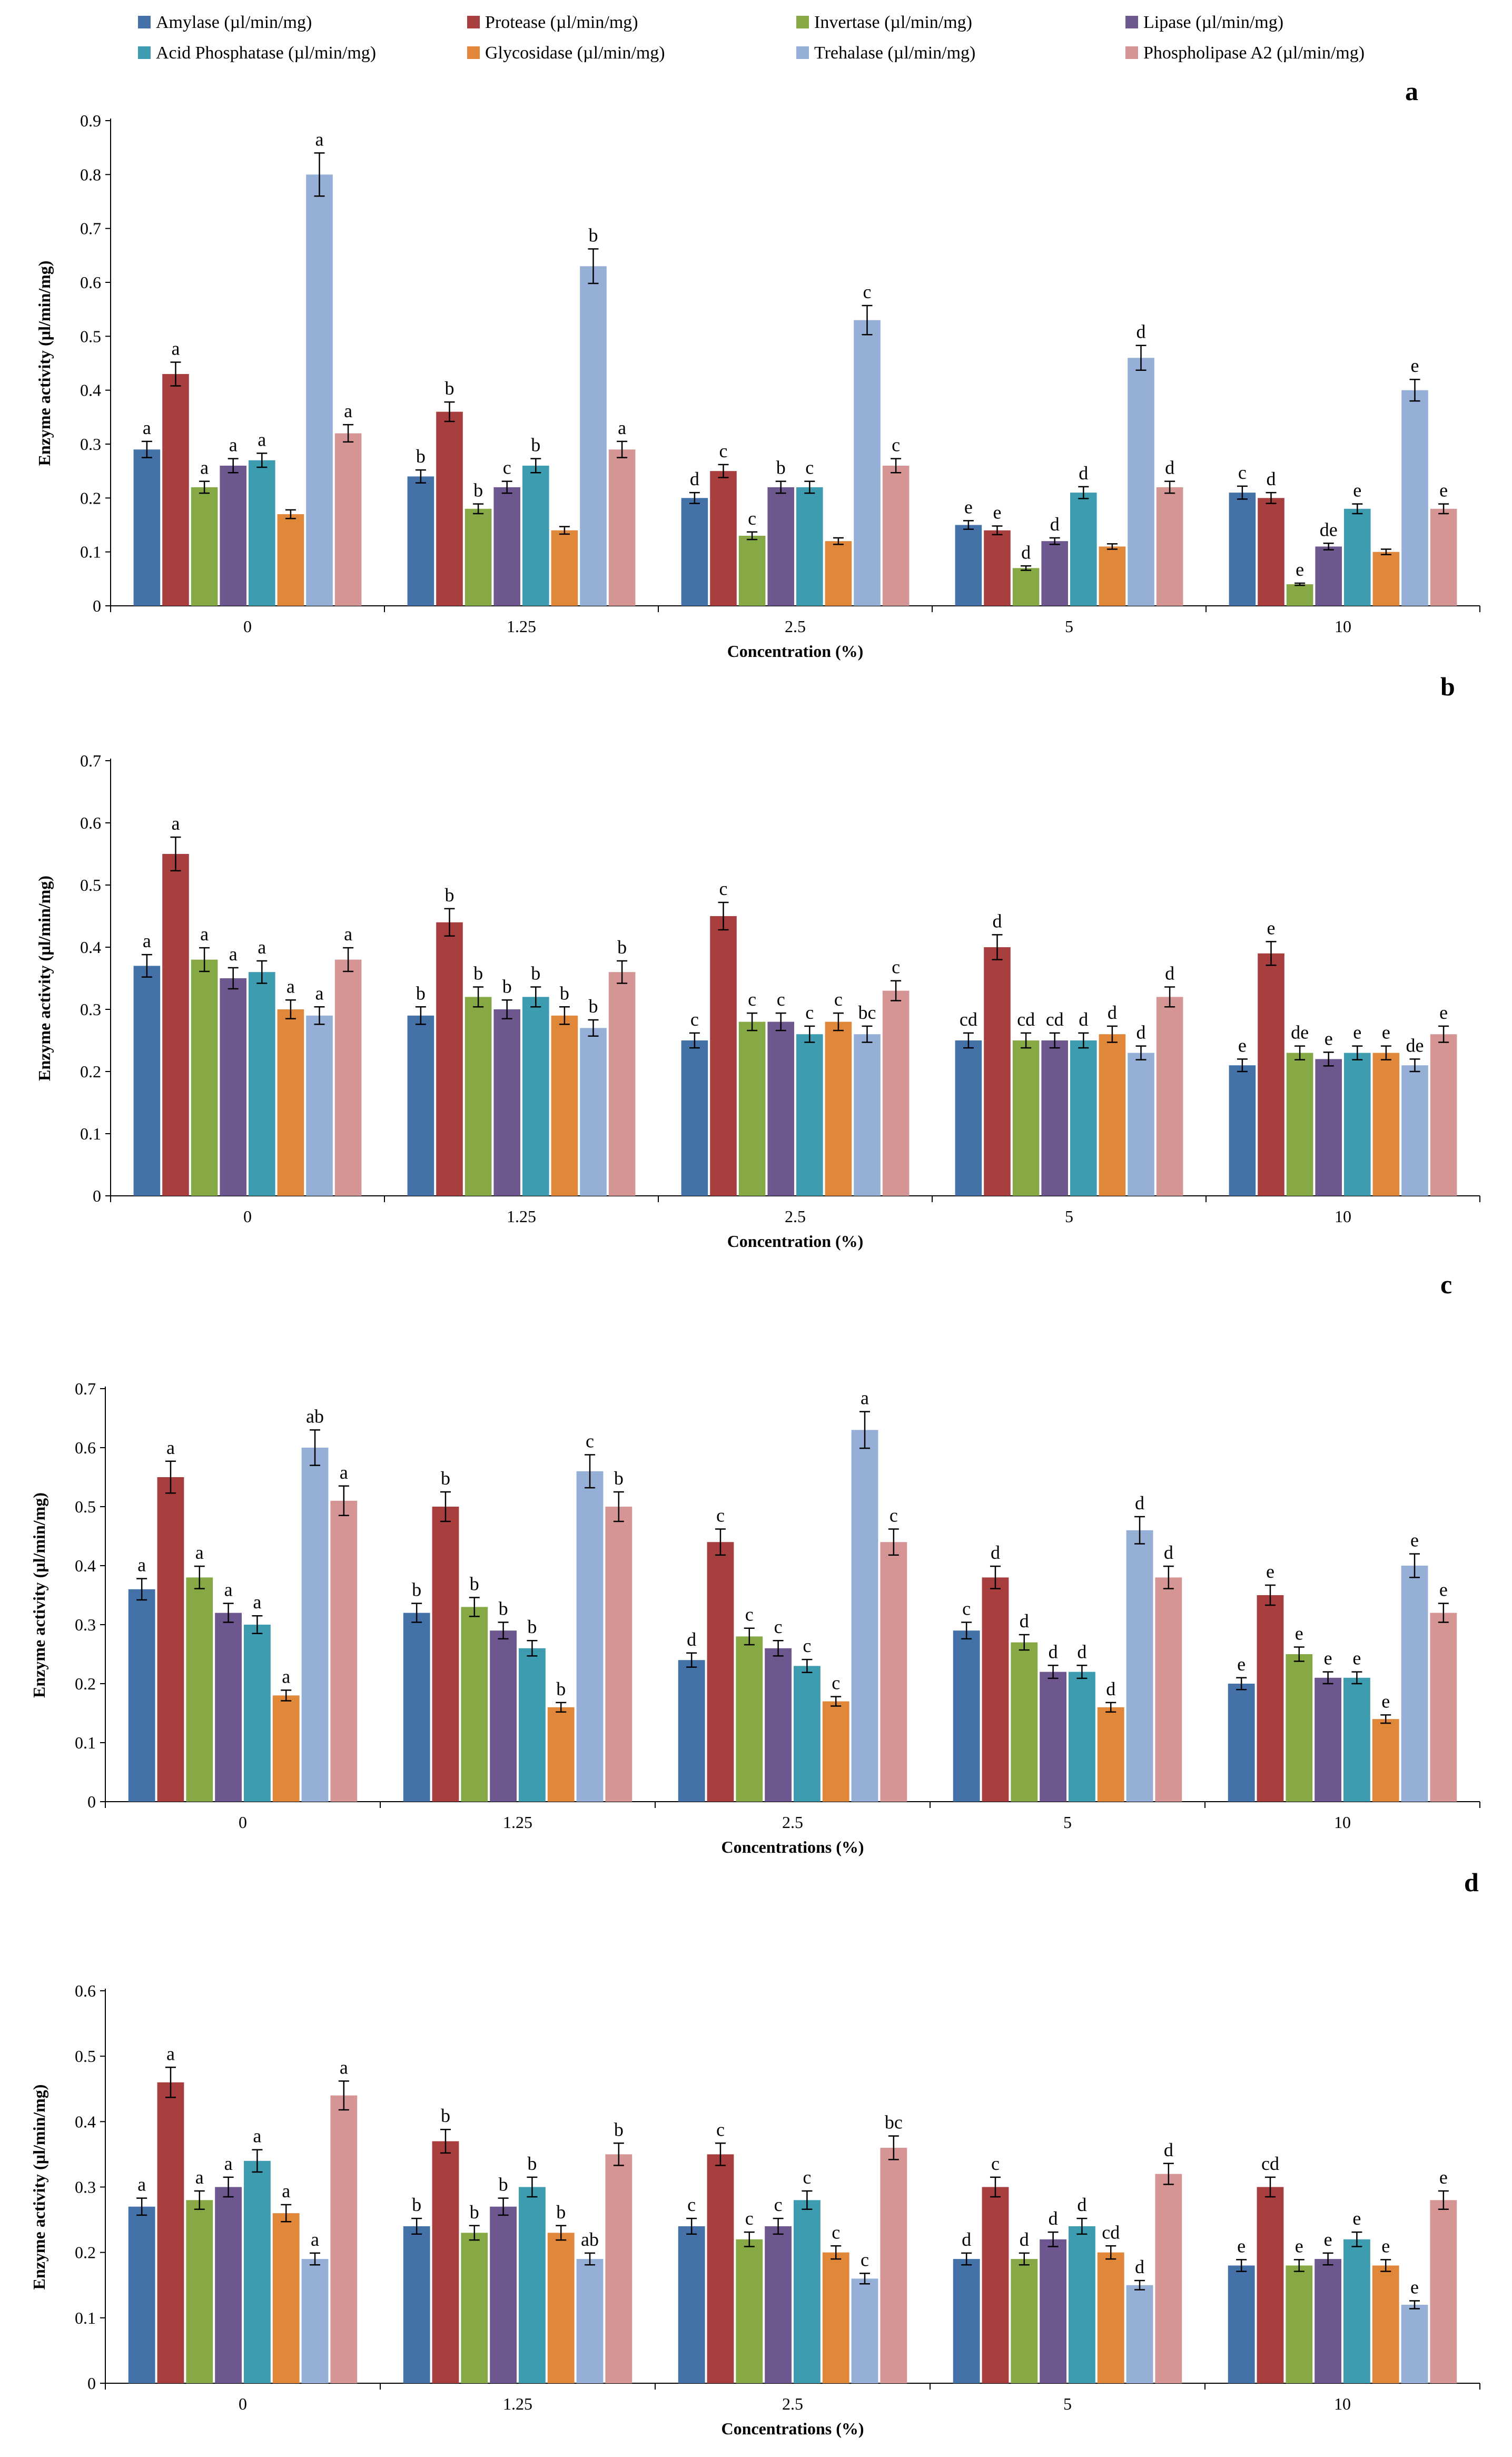 The width and height of the screenshot is (1512, 2457). What do you see at coordinates (795, 1242) in the screenshot?
I see `x-axis-title: Concentration (%)` at bounding box center [795, 1242].